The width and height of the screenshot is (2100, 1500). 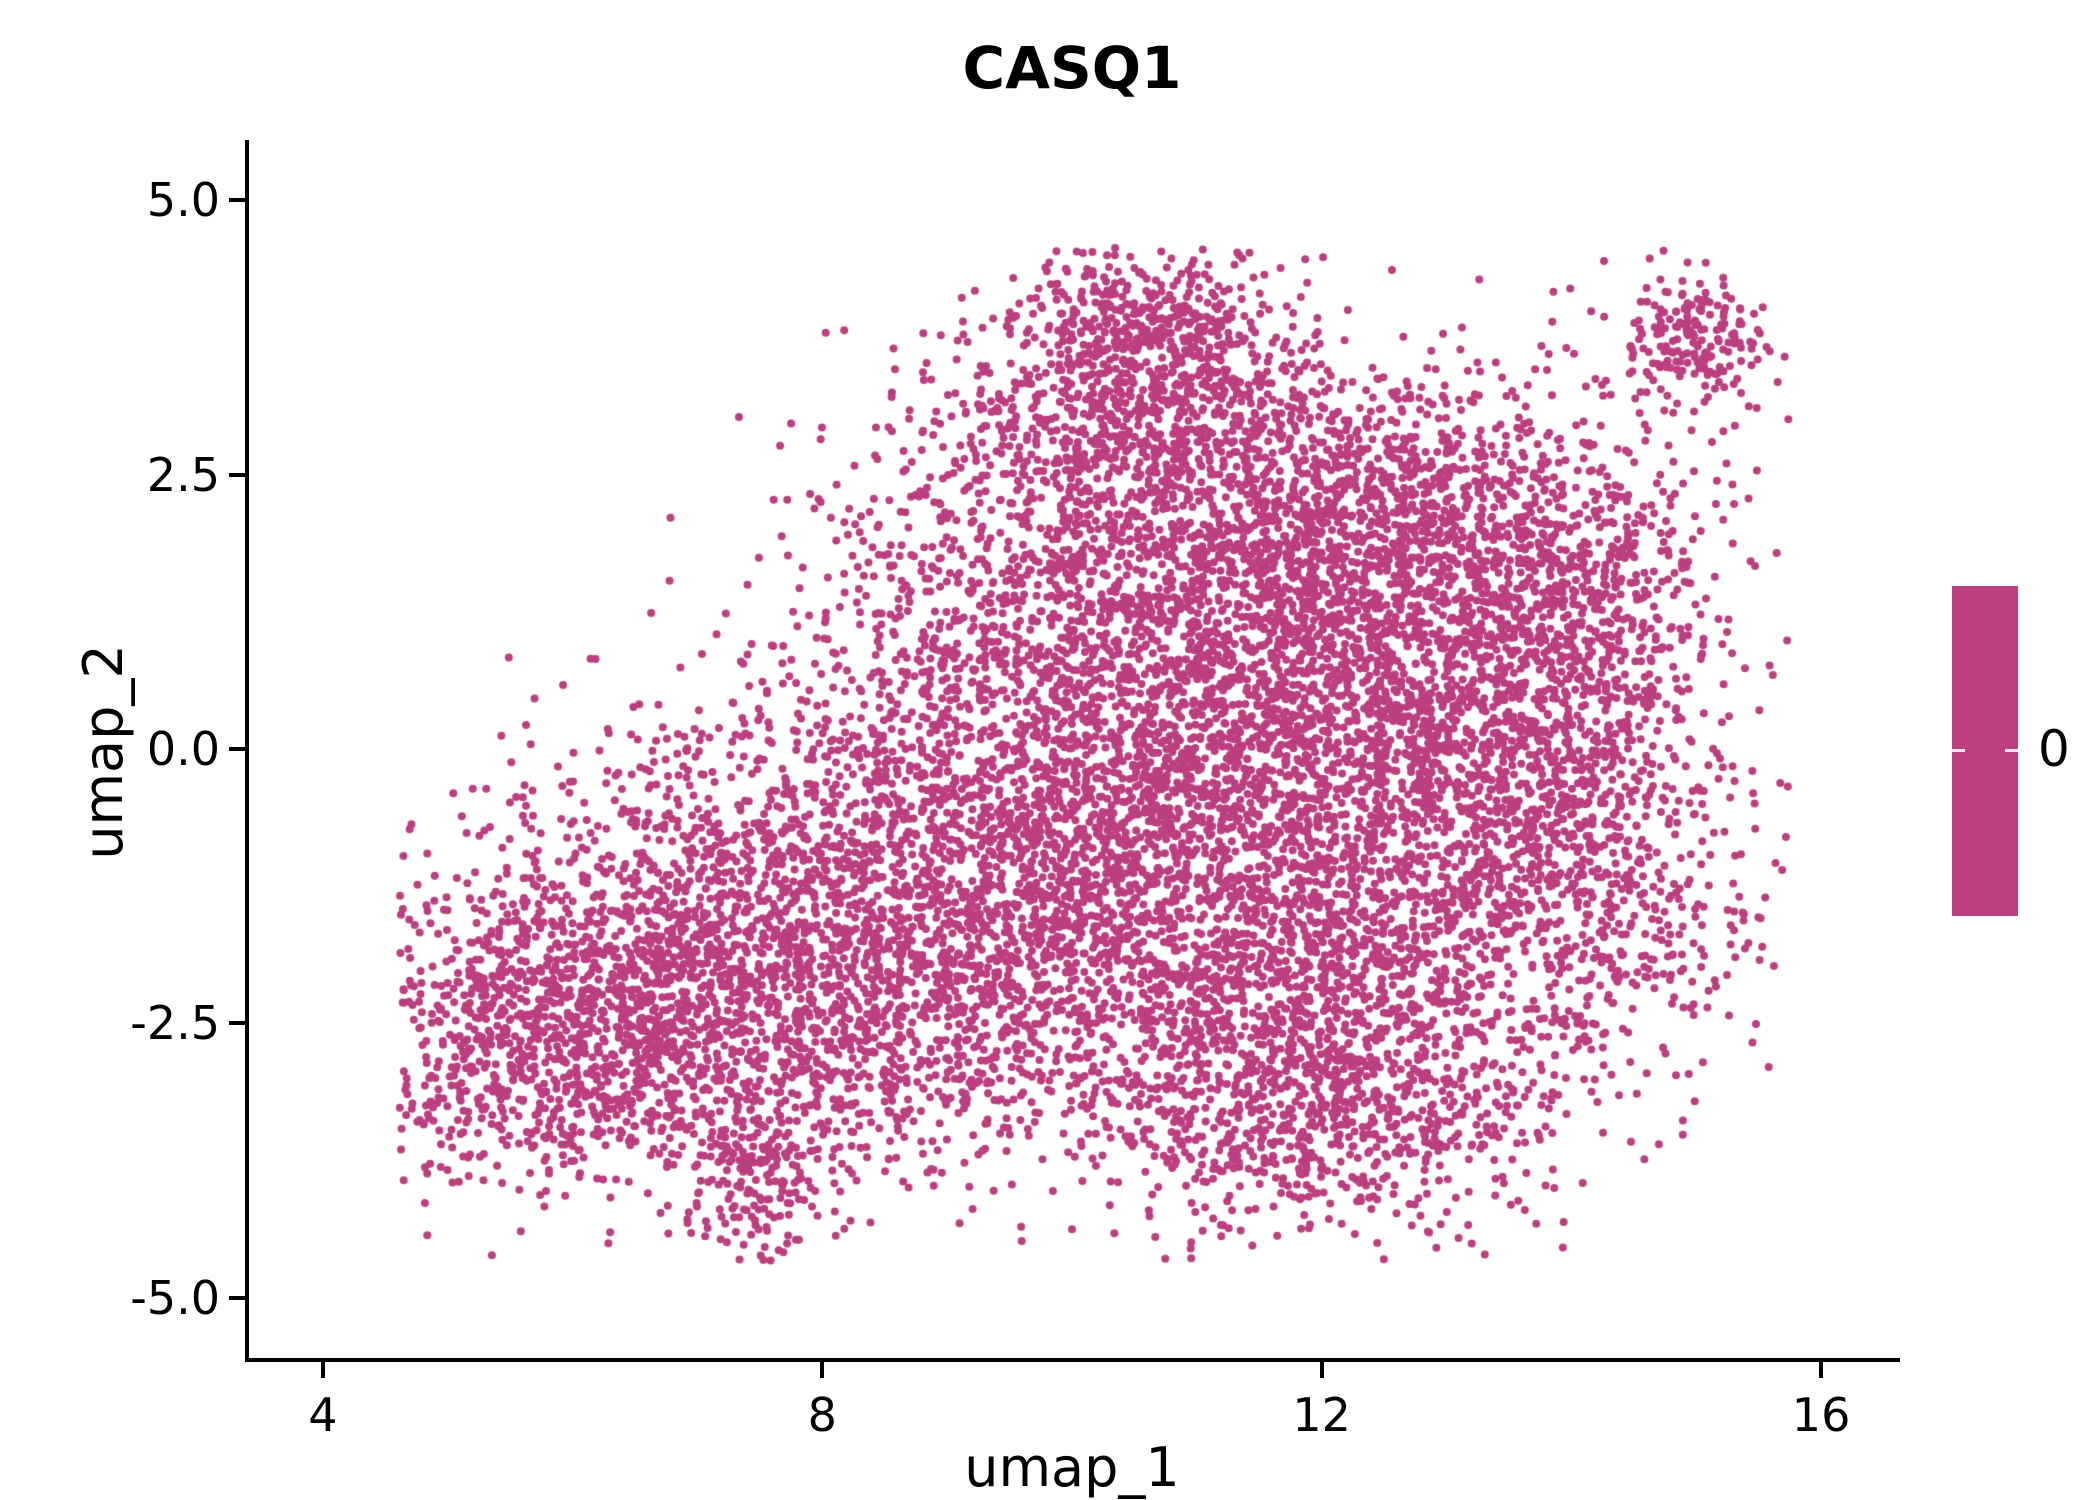 I want to click on x-axis-title: umap_1, so click(x=1072, y=1467).